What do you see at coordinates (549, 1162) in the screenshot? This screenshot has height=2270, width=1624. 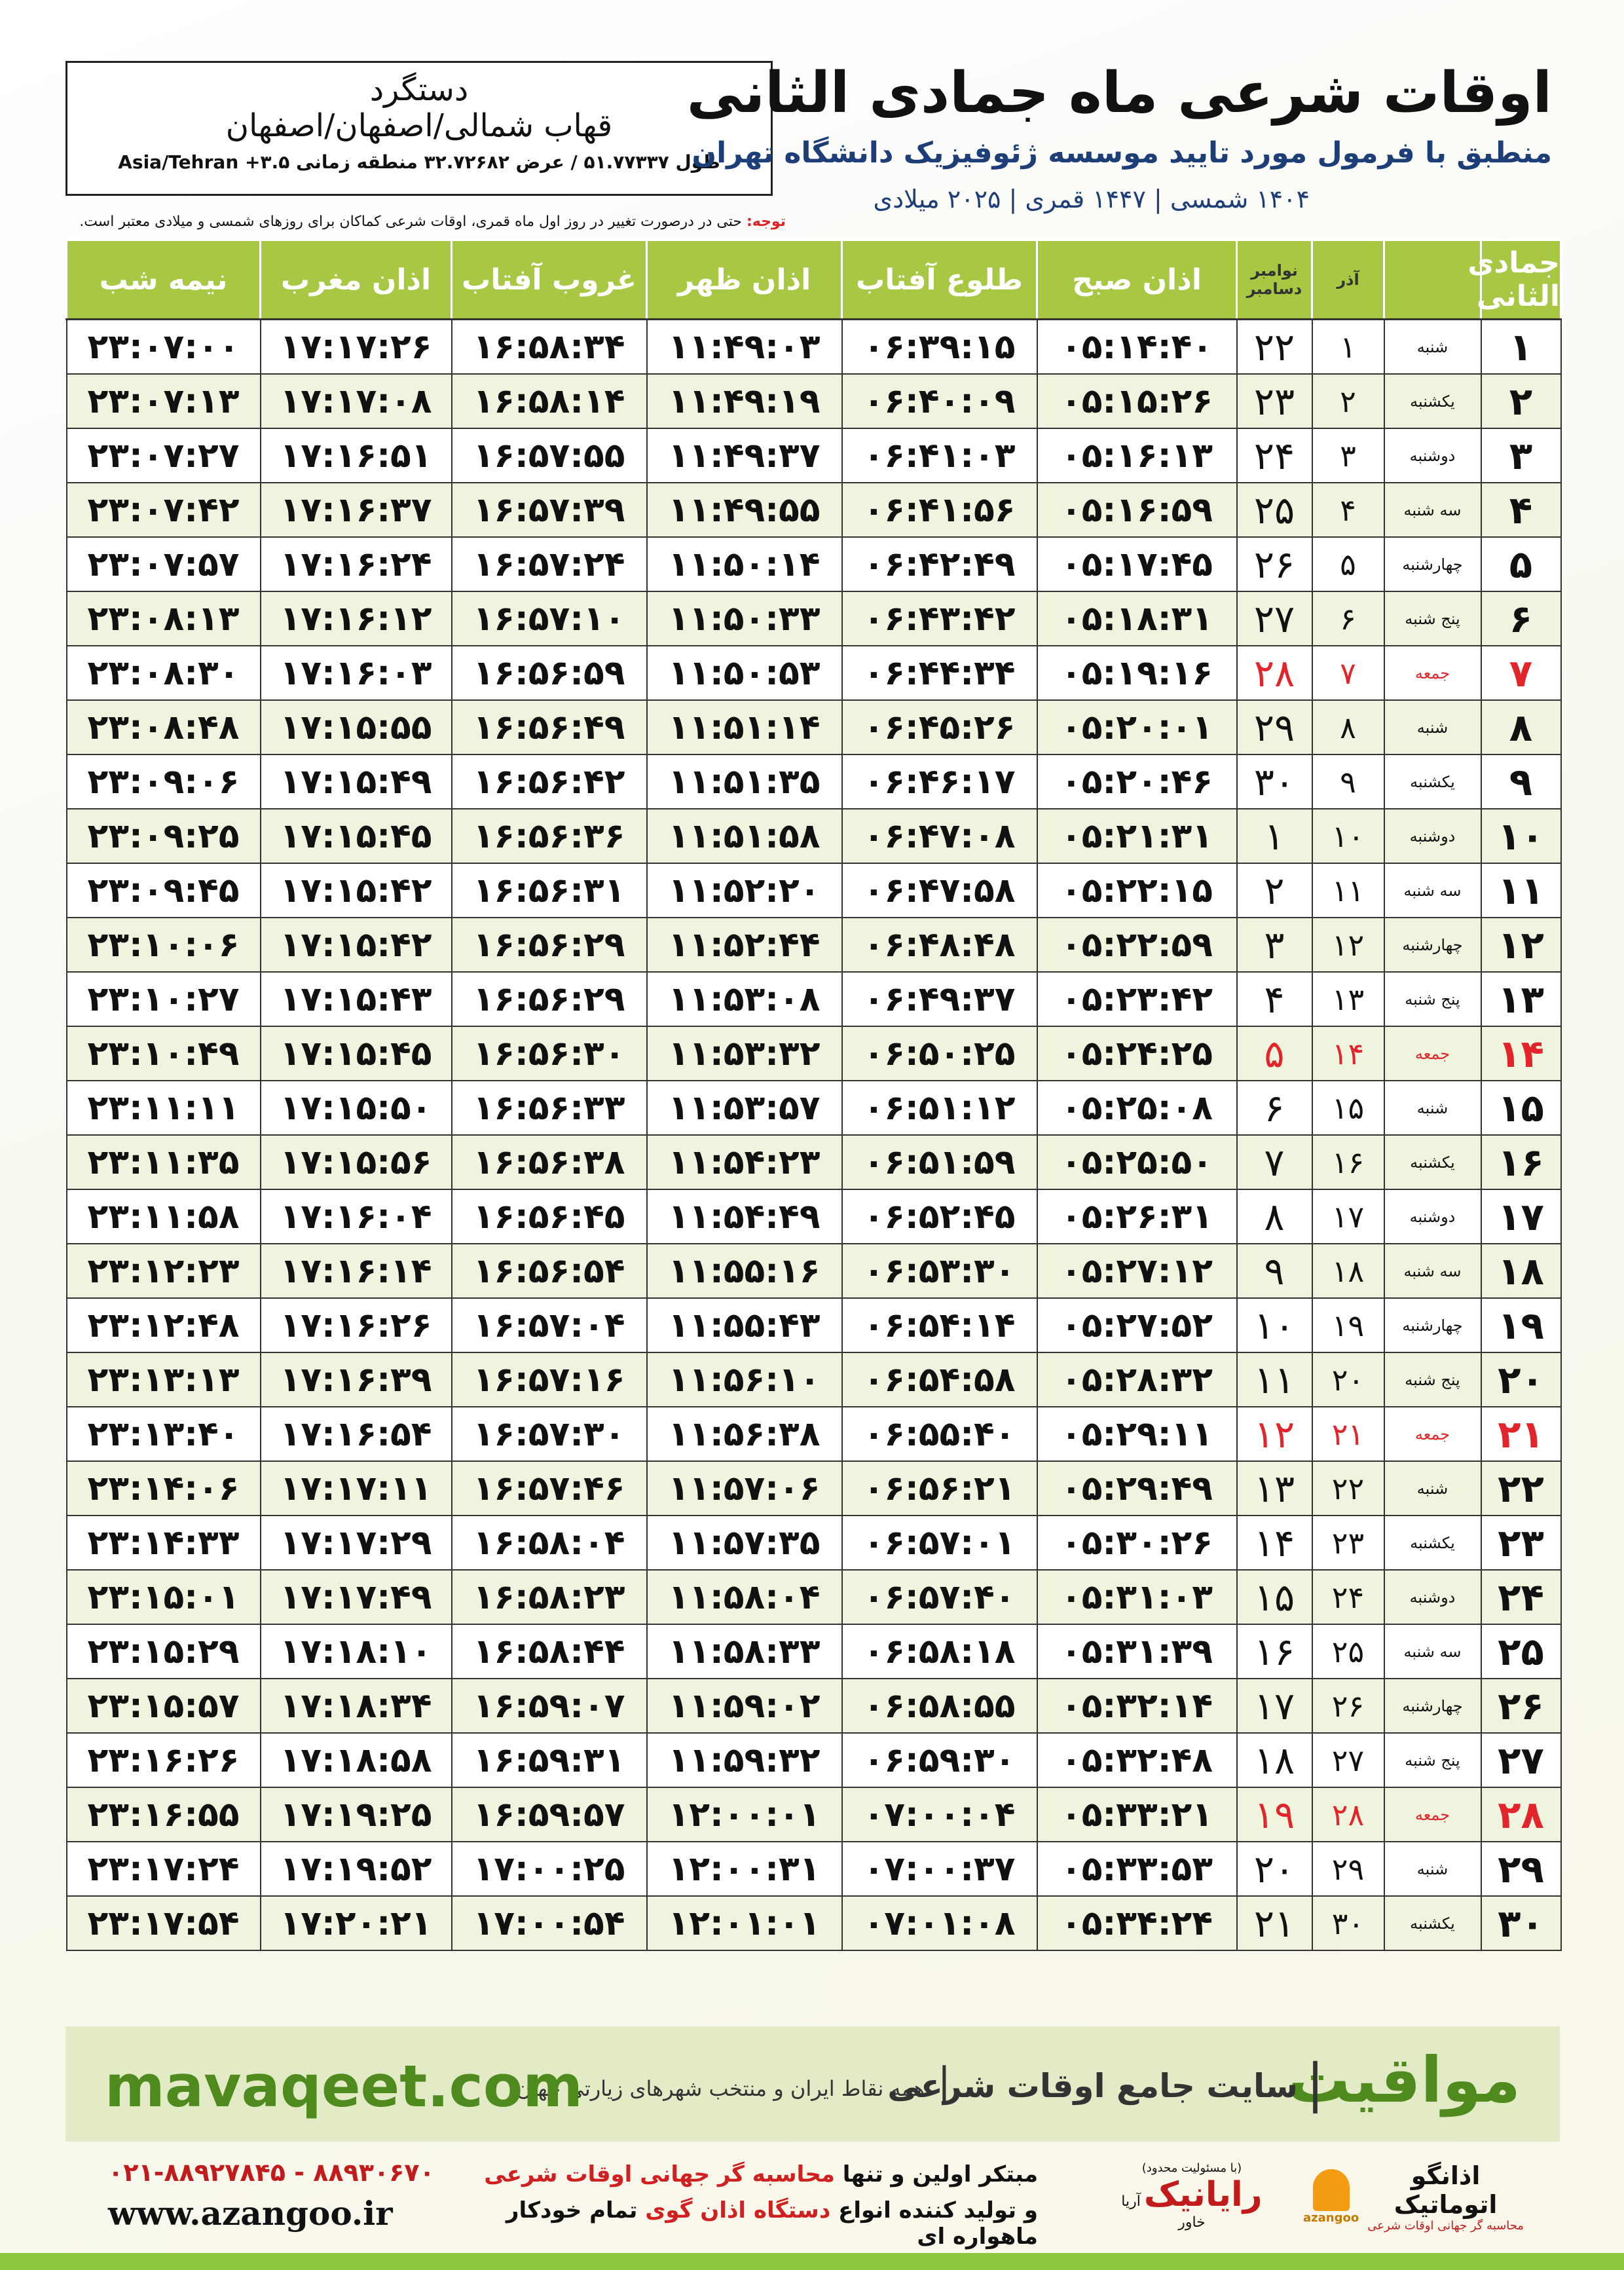 I see `table-cell: ۱۶:۵۶:۳۸` at bounding box center [549, 1162].